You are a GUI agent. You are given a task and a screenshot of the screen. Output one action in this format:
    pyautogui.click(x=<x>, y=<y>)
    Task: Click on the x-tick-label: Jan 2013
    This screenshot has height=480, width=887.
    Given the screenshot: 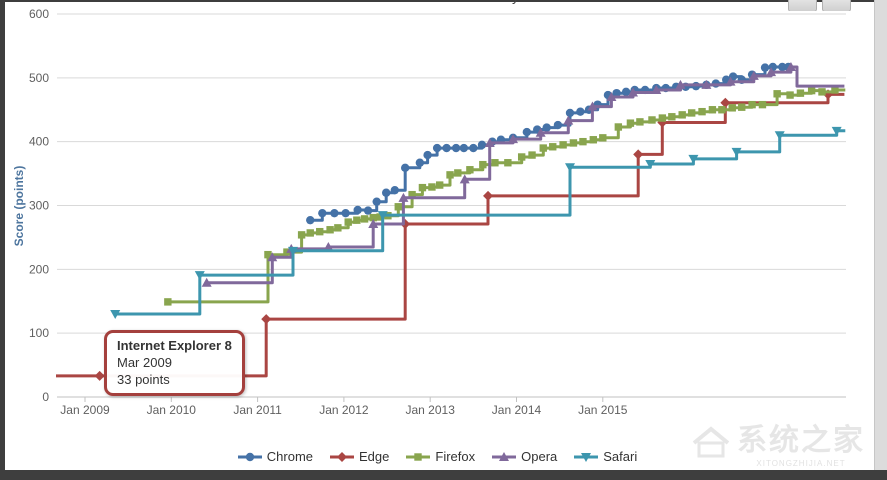 What is the action you would take?
    pyautogui.click(x=431, y=410)
    